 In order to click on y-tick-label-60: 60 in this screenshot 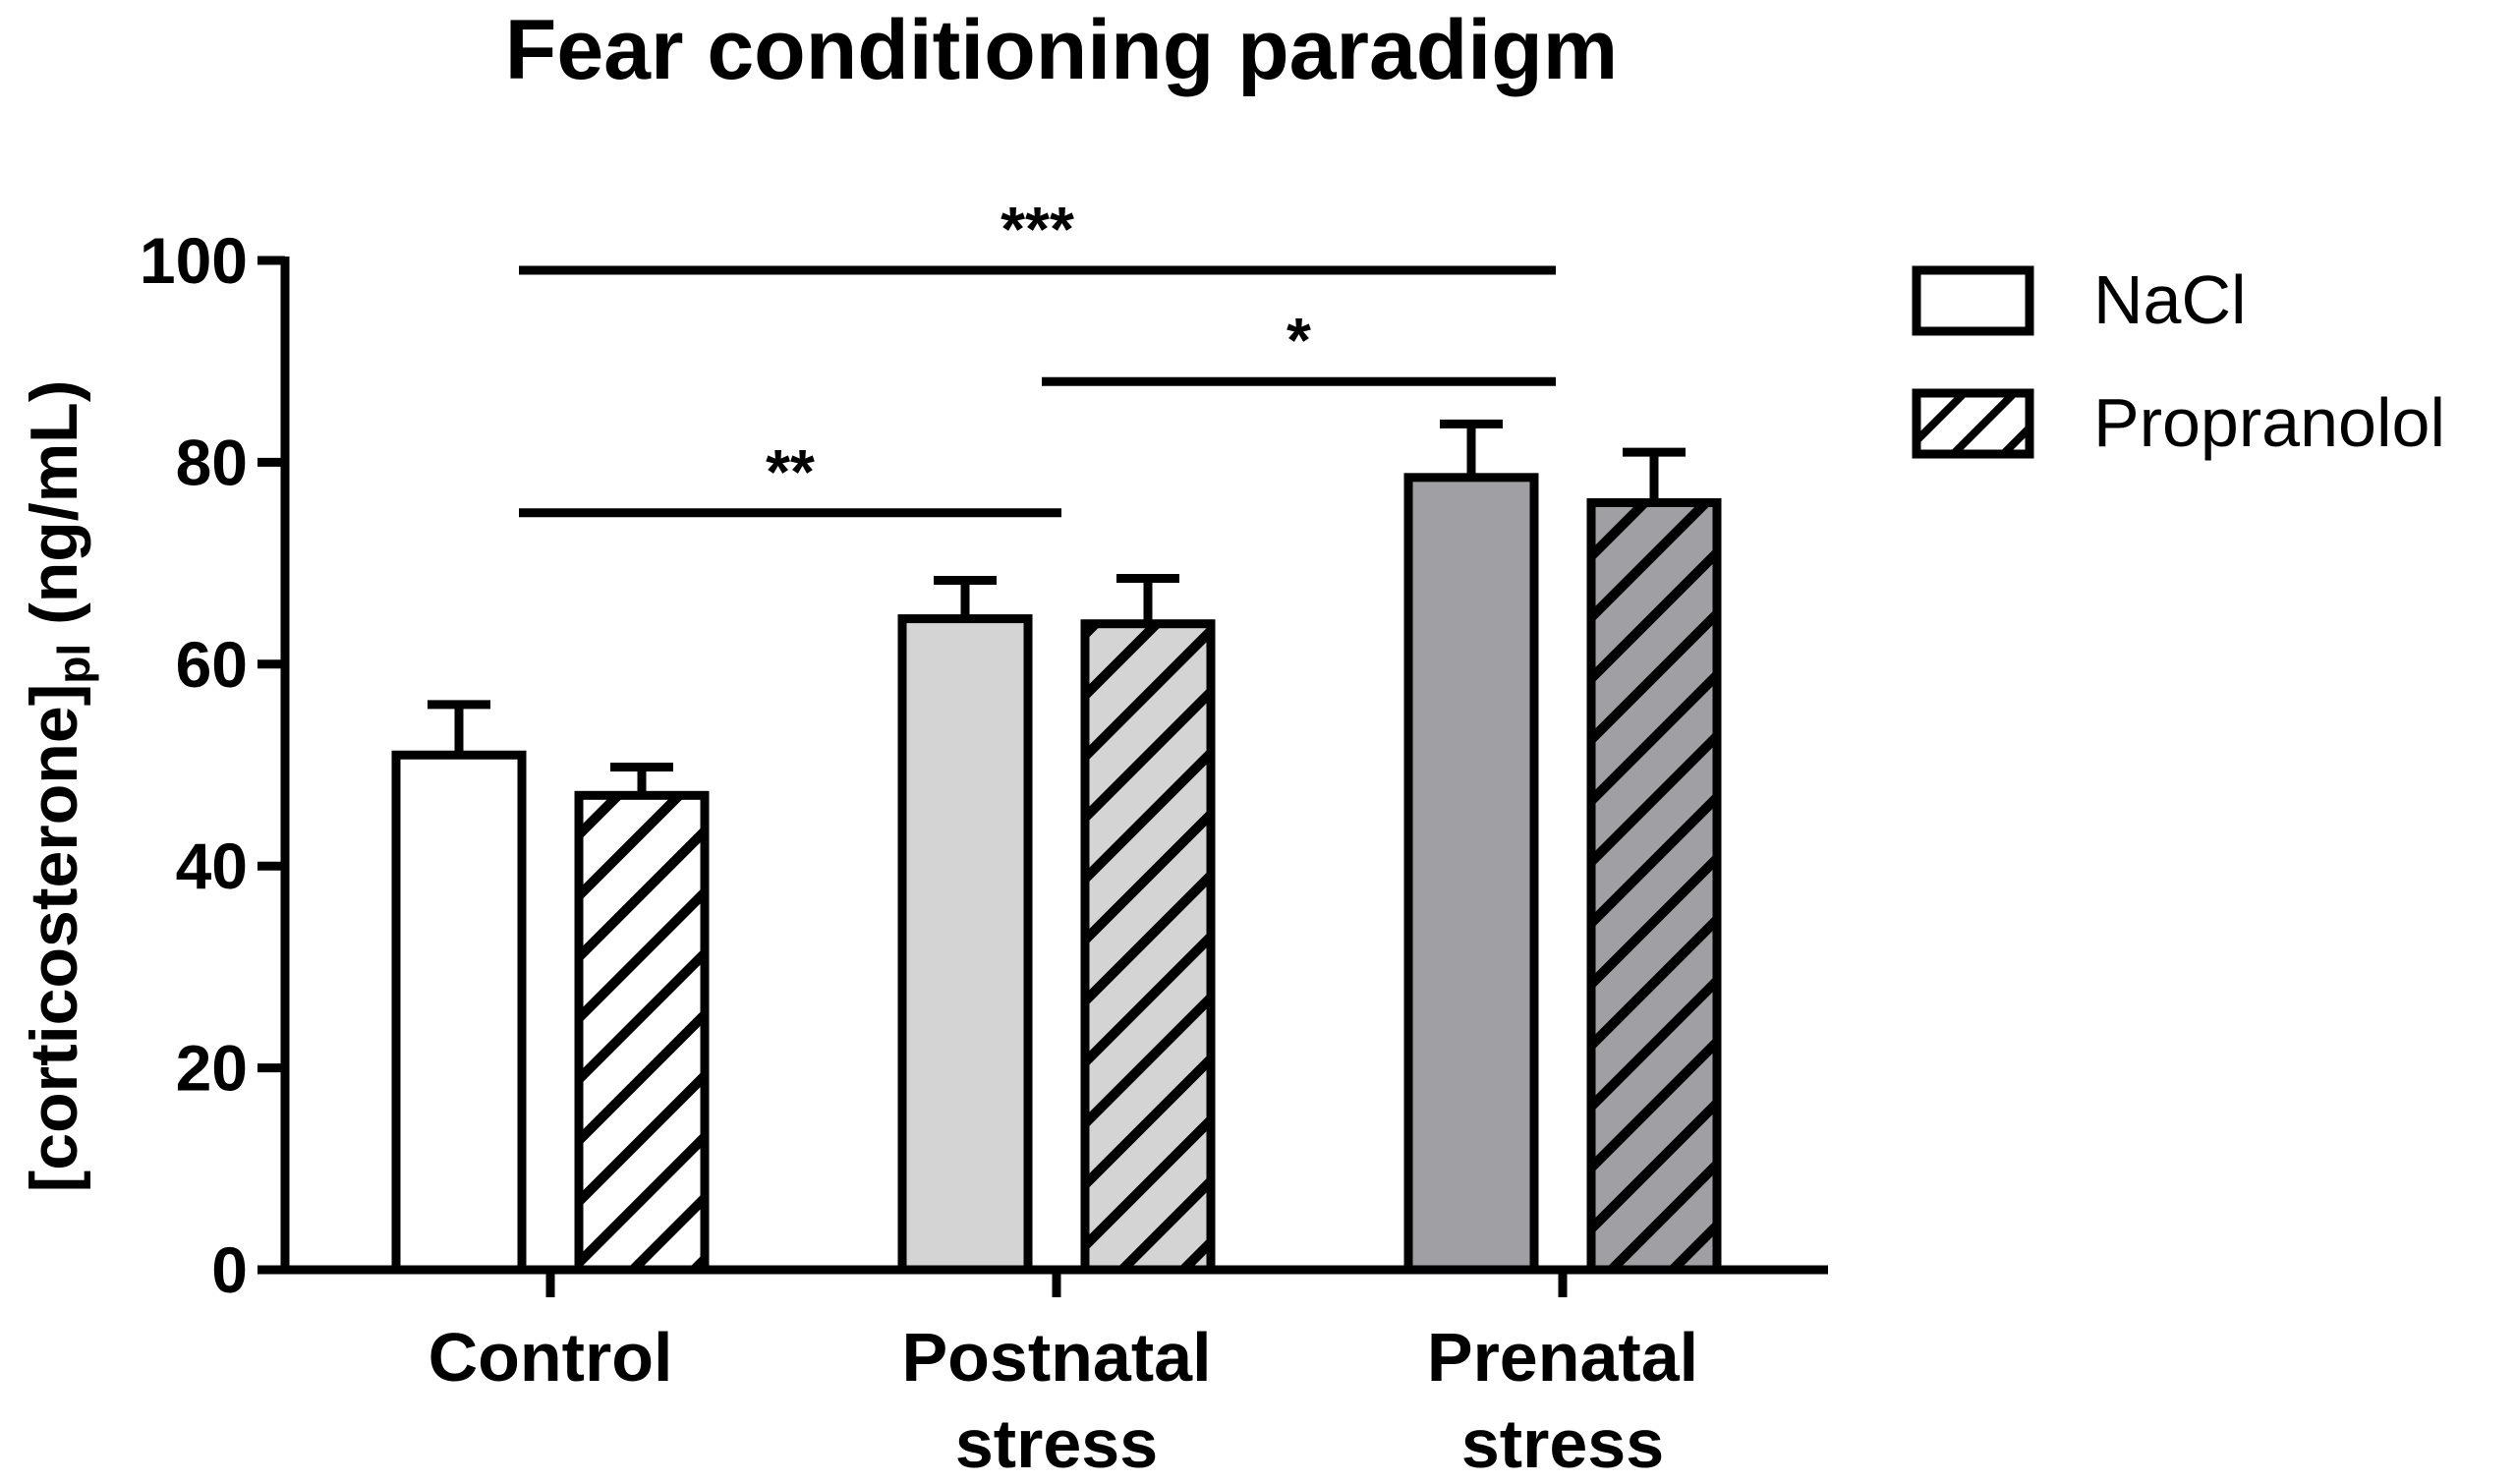, I will do `click(212, 664)`.